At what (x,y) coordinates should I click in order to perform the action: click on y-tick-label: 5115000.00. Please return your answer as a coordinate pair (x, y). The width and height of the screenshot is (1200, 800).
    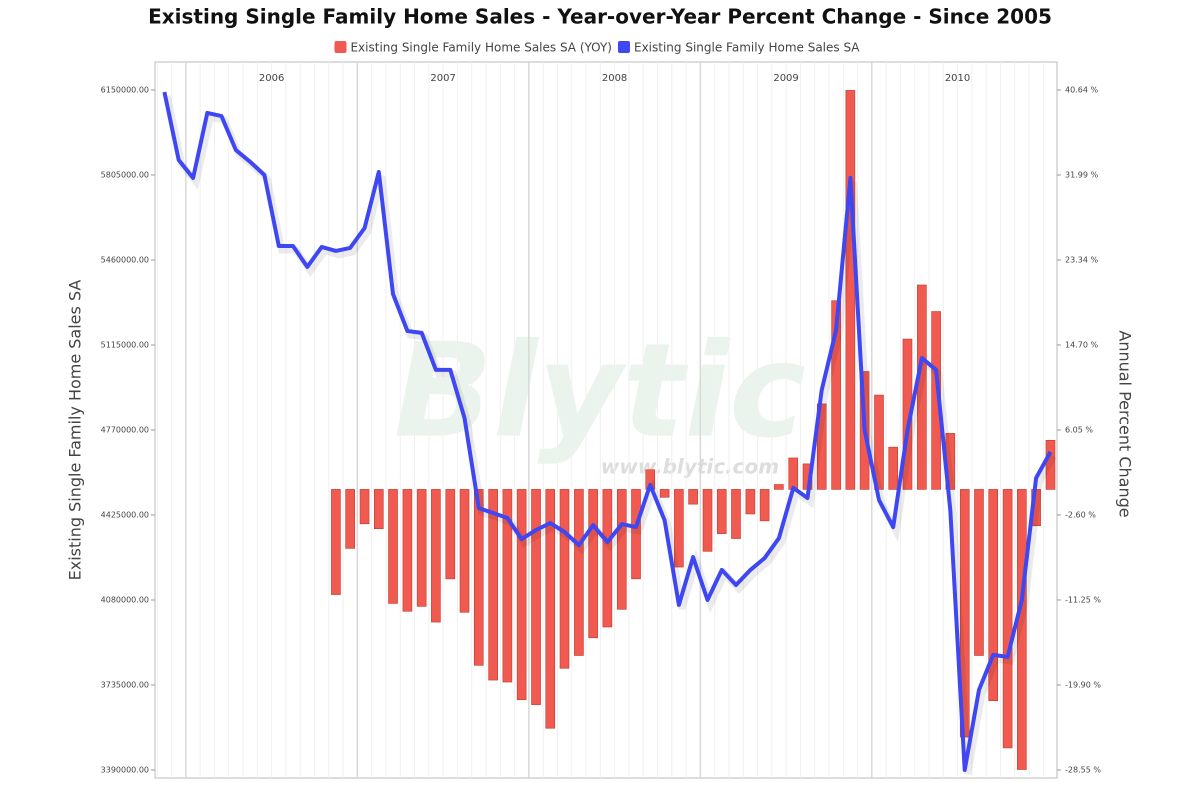
    Looking at the image, I should click on (125, 345).